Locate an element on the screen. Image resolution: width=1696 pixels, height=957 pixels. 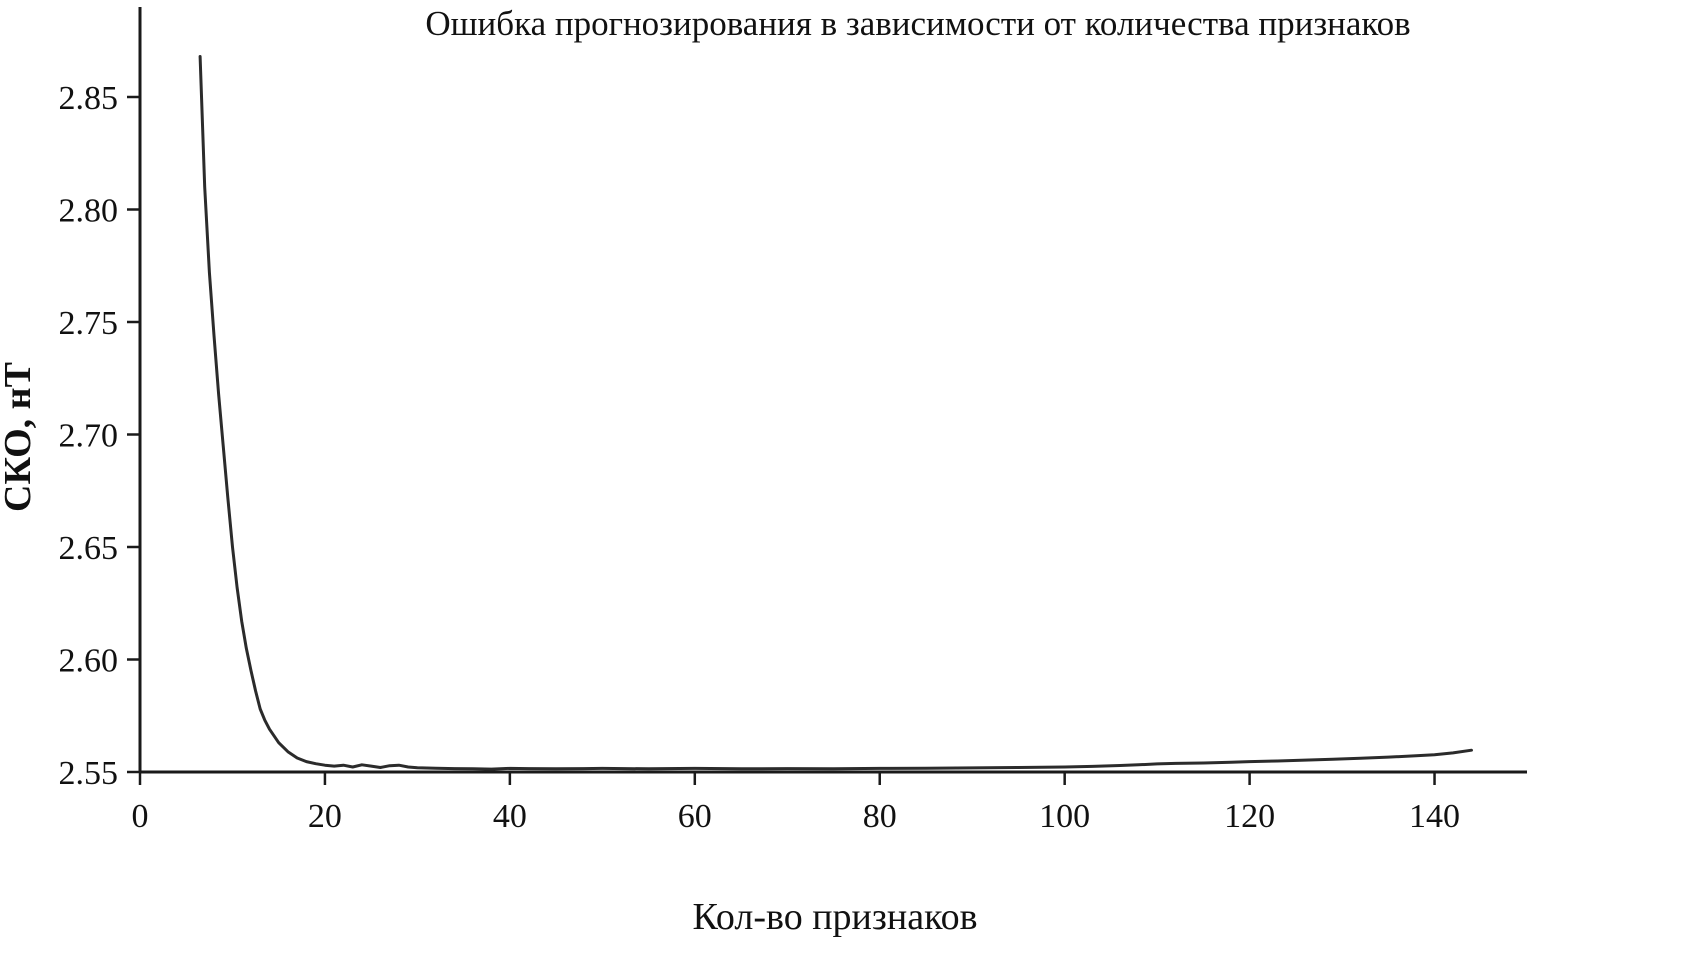
y-tick-label: 2.55 is located at coordinates (89, 773).